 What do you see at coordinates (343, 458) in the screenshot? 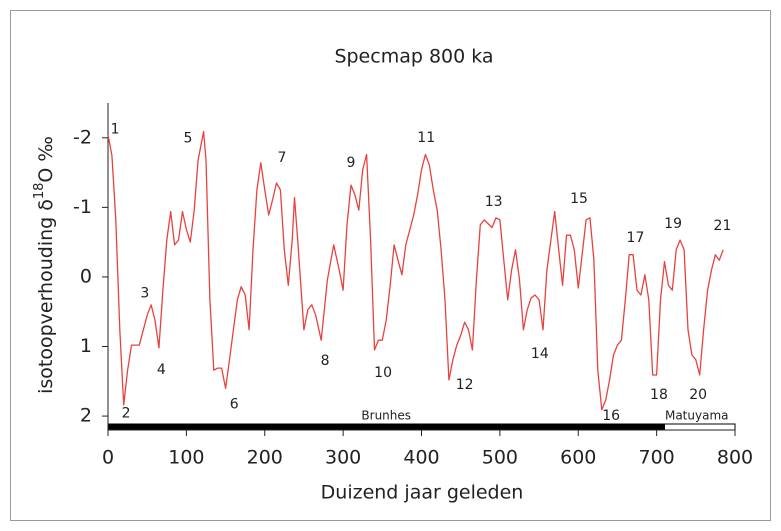
I see `x-tick-label: 300` at bounding box center [343, 458].